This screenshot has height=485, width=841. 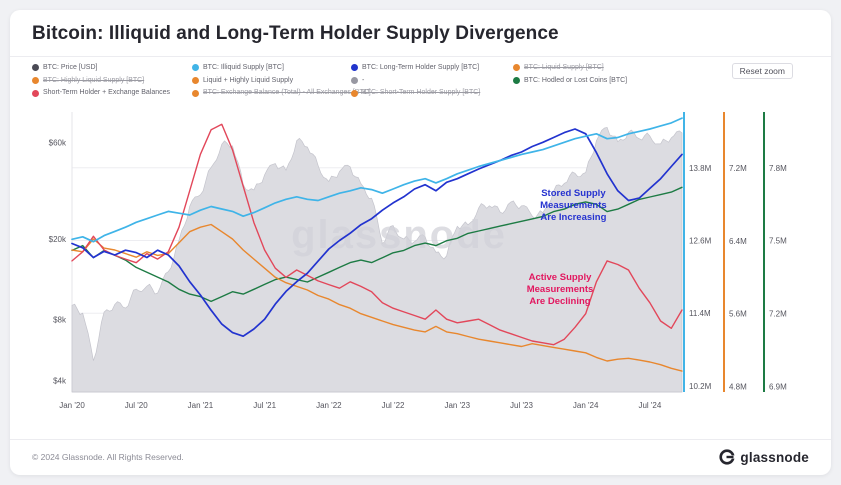 What do you see at coordinates (564, 67) in the screenshot?
I see `legend-item-label: BTC: Liquid Supply [BTC]` at bounding box center [564, 67].